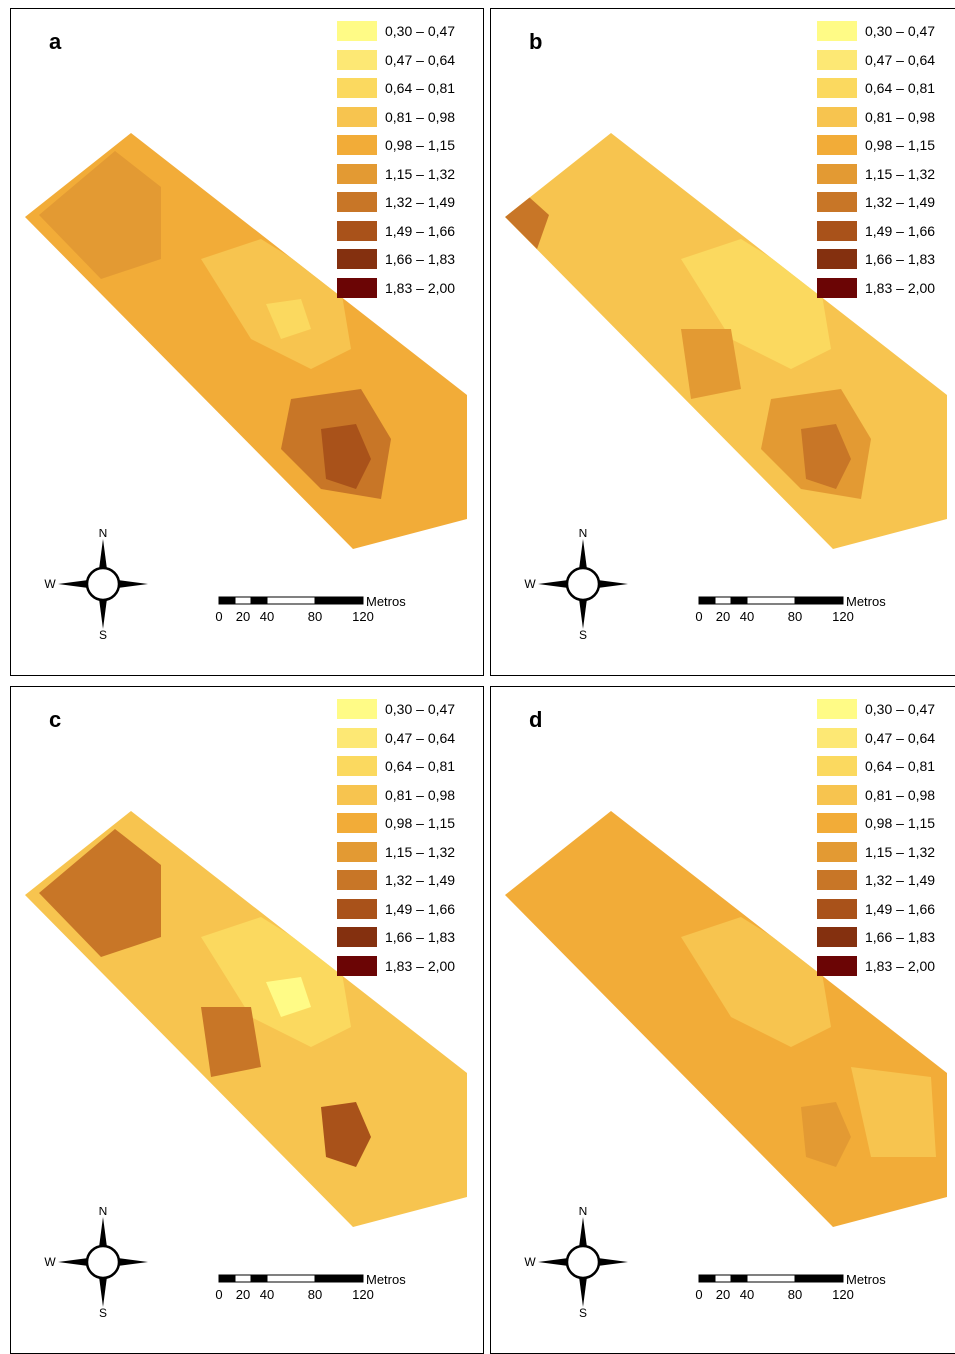 This screenshot has width=955, height=1354. What do you see at coordinates (900, 145) in the screenshot?
I see `legend-label: 0,98 – 1,15` at bounding box center [900, 145].